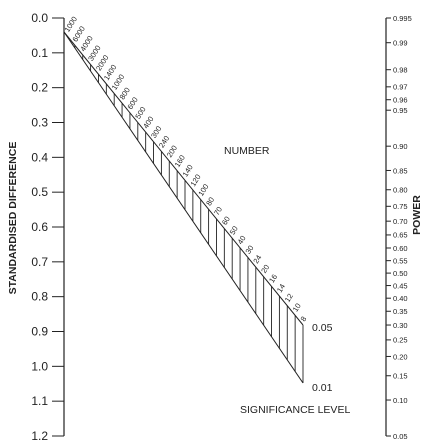 This screenshot has width=423, height=441. I want to click on left-axis-tick-label: 1.2, so click(39, 435).